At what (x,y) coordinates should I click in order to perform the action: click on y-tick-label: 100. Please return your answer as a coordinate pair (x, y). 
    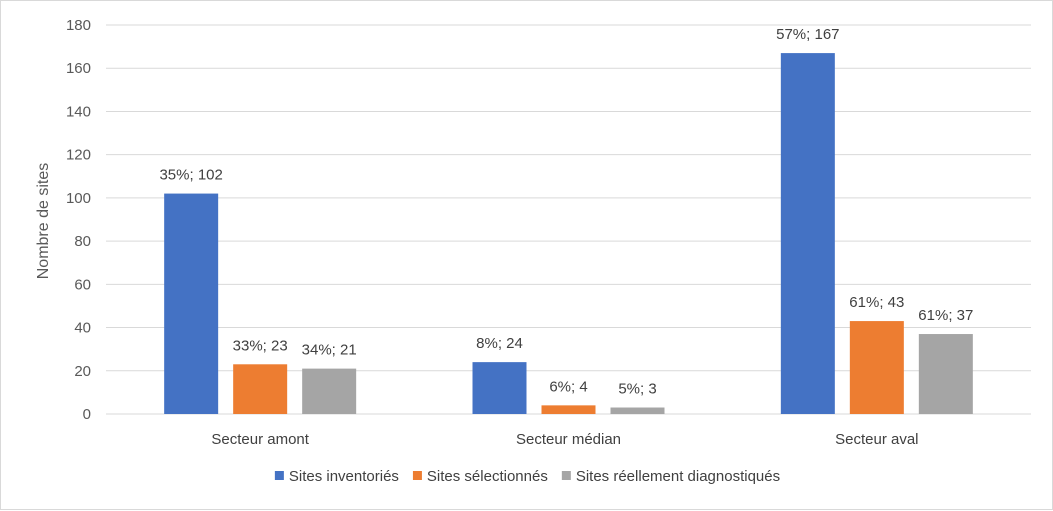
    Looking at the image, I should click on (78, 198).